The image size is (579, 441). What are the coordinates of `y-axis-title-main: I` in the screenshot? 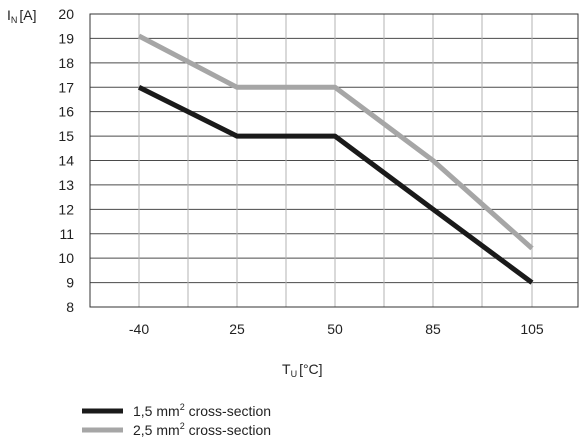 It's located at (9, 15).